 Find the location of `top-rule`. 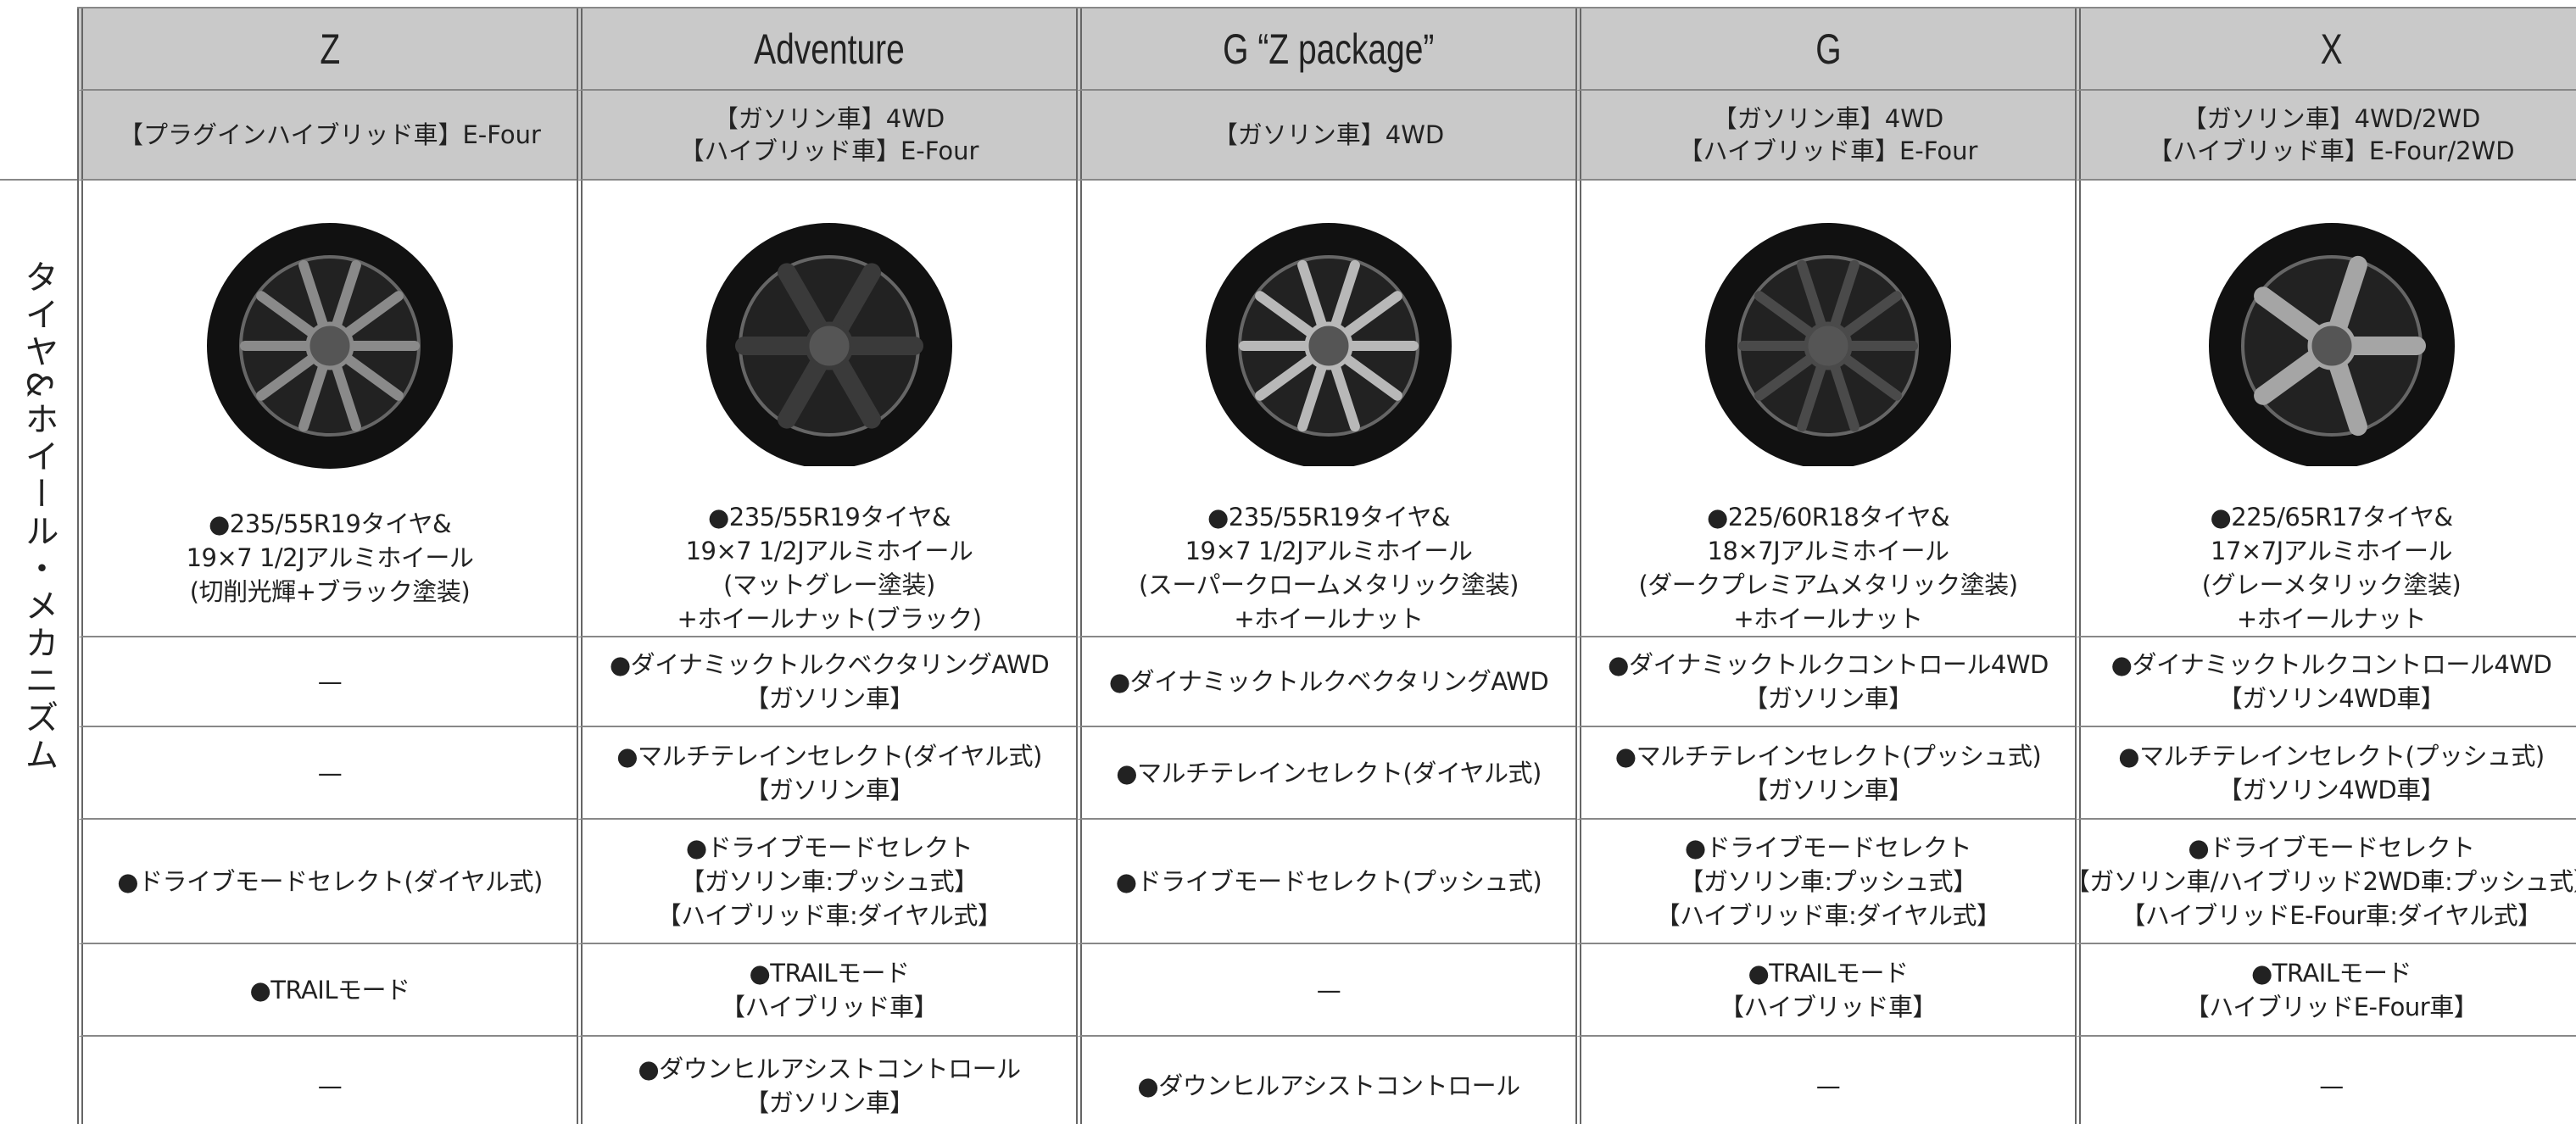

top-rule is located at coordinates (1326, 7).